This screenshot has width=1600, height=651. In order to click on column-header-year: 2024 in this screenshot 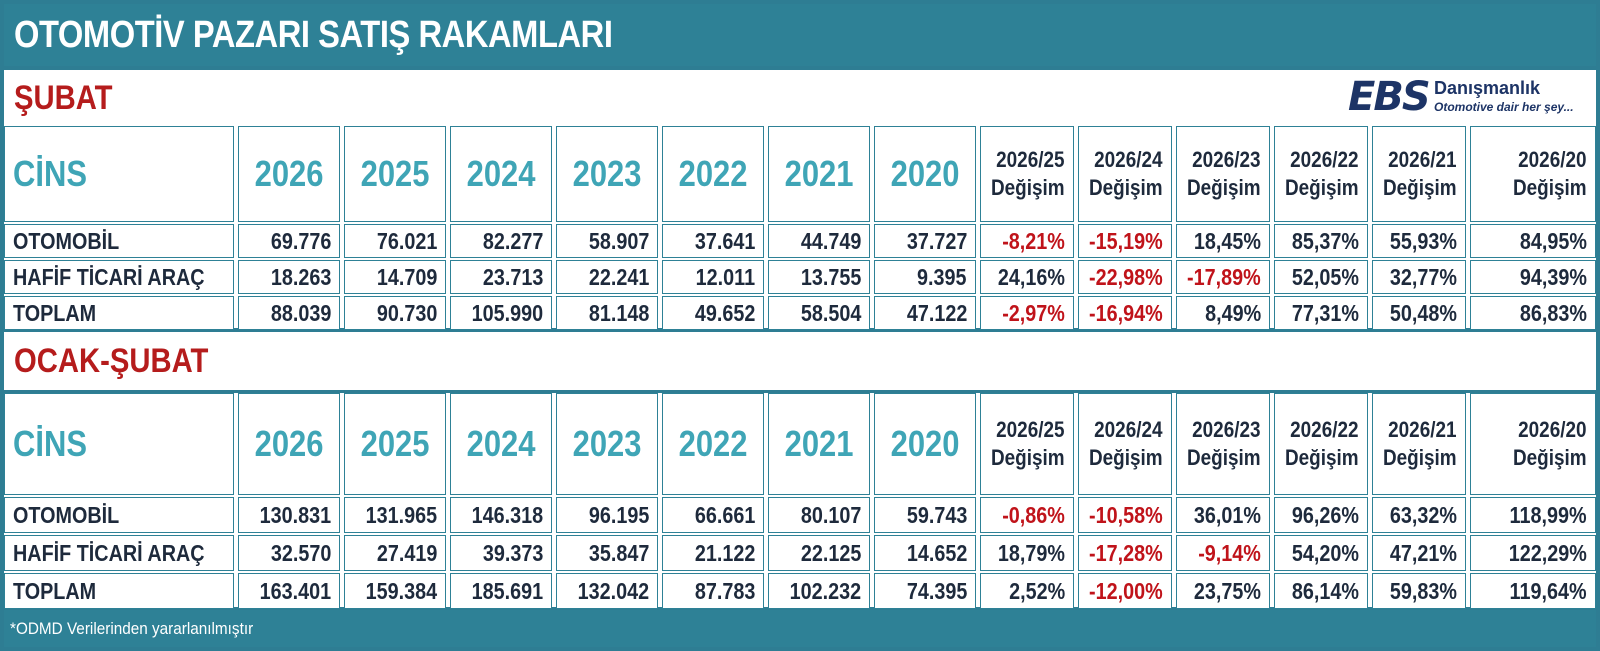, I will do `click(501, 174)`.